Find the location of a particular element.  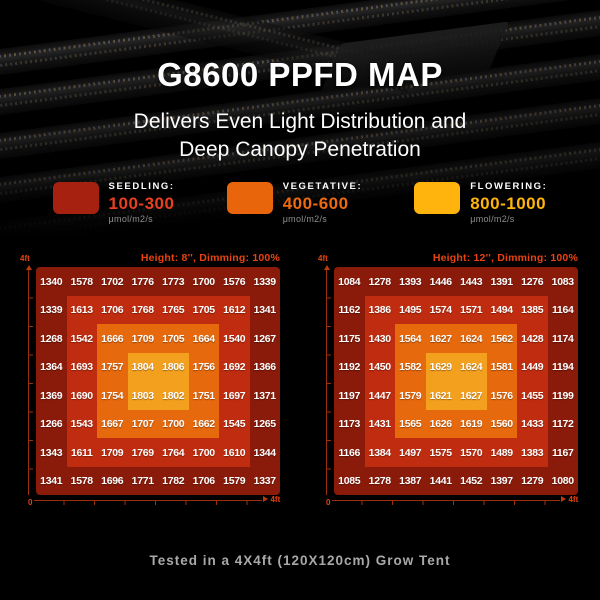

legend-stage-label: VEGETATIVE: is located at coordinates (322, 187).